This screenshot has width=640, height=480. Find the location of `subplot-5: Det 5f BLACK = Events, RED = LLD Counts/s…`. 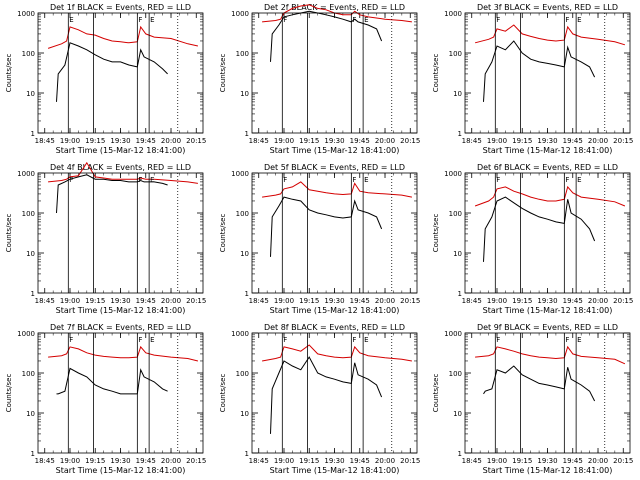

subplot-5: Det 5f BLACK = Events, RED = LLD Counts/s… is located at coordinates (319, 239).